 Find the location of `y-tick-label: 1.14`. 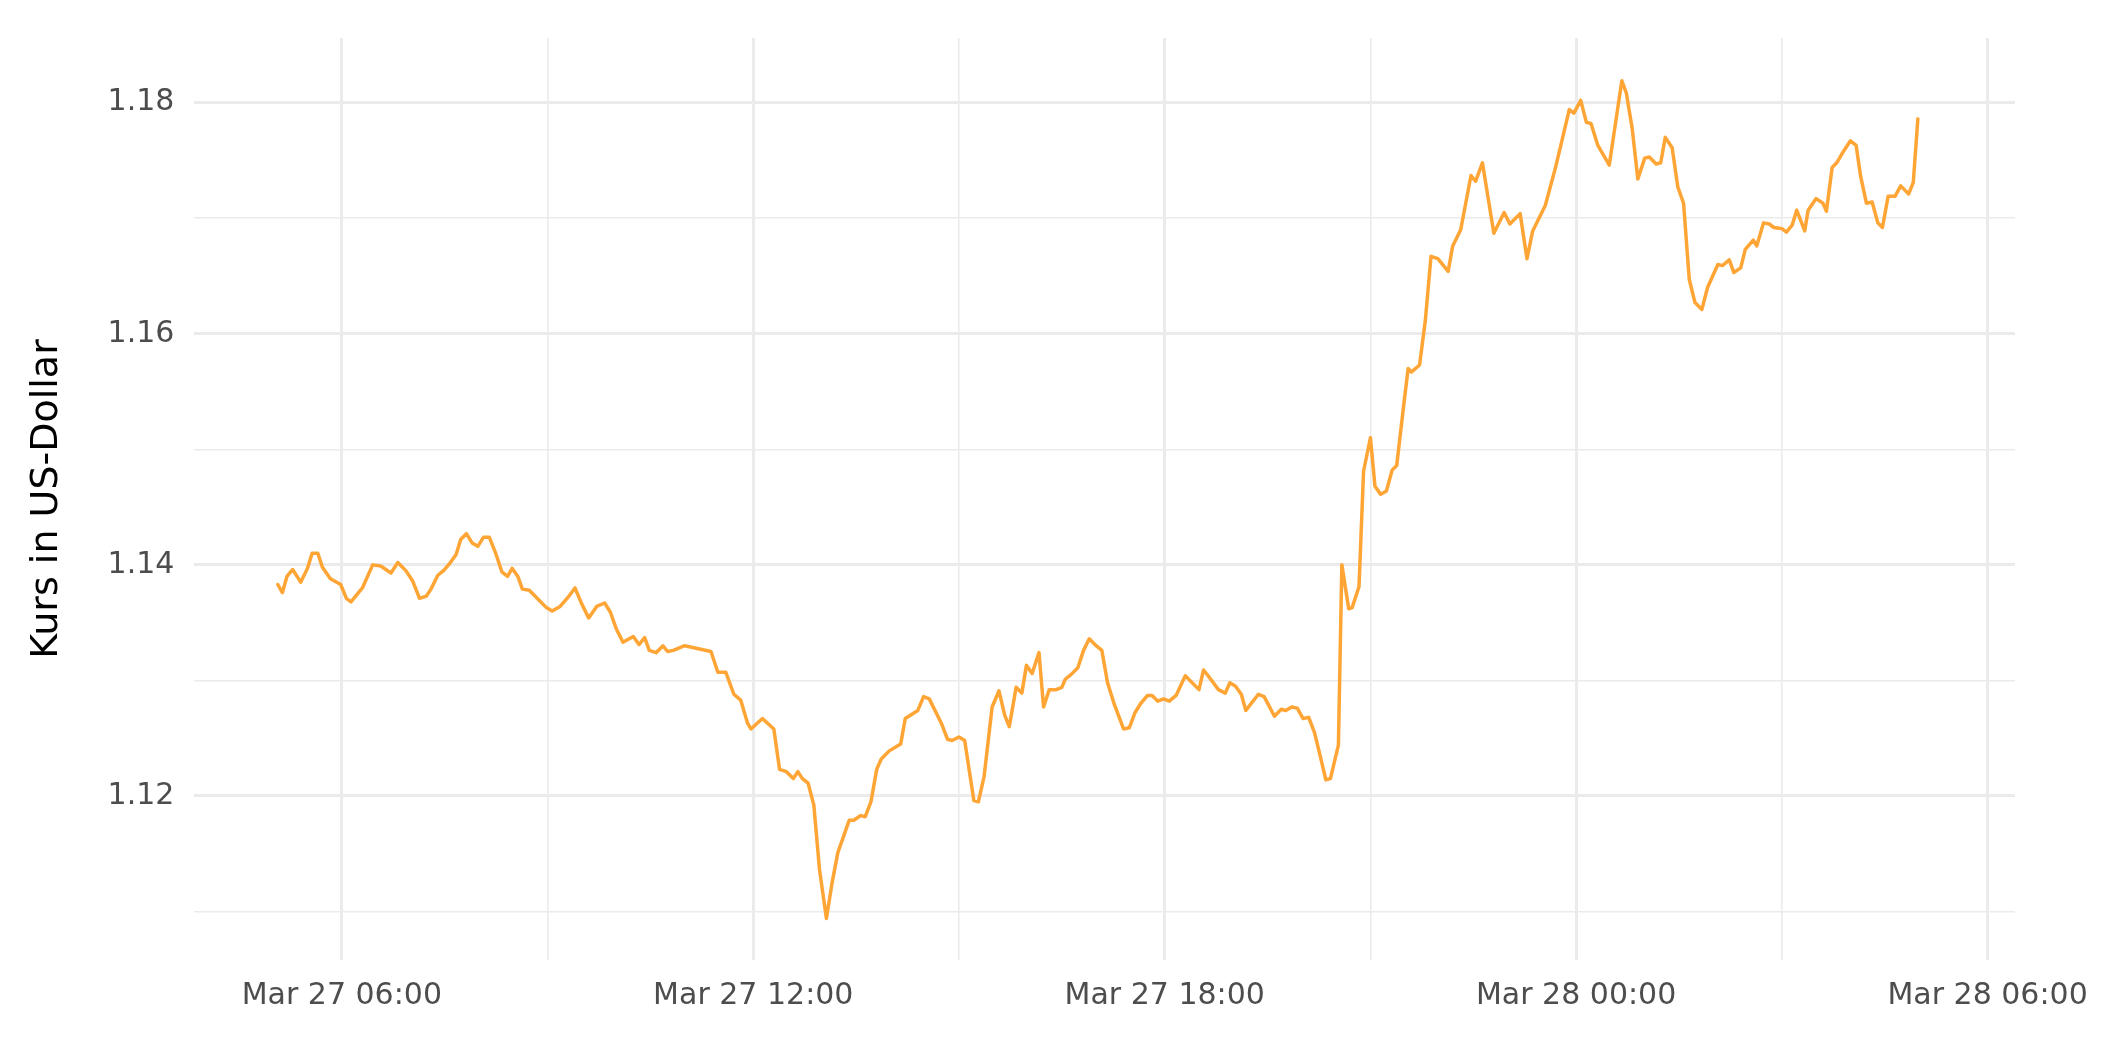

y-tick-label: 1.14 is located at coordinates (141, 562).